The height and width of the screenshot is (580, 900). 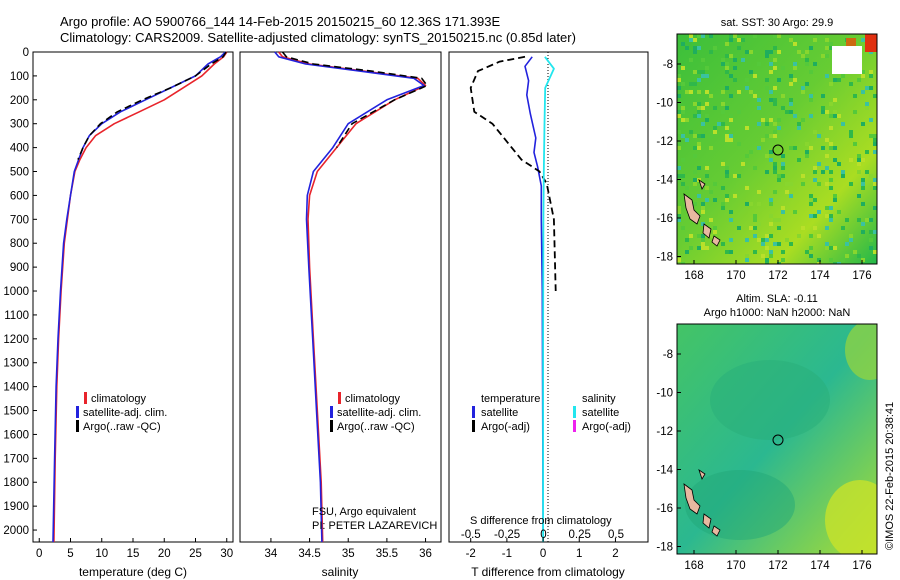 What do you see at coordinates (664, 142) in the screenshot?
I see `map-y-tick-label: -12` at bounding box center [664, 142].